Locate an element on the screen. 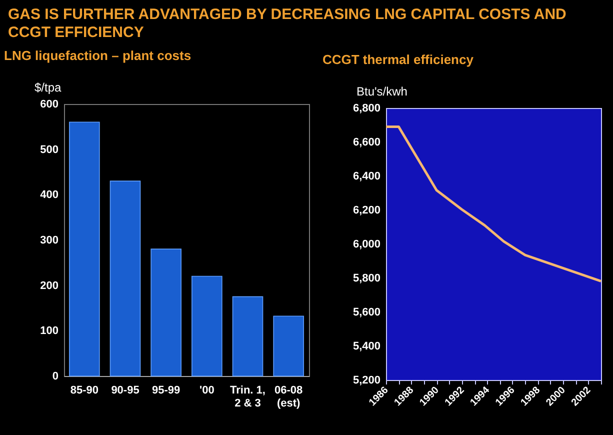  y-tick-label: 5,600 is located at coordinates (366, 312).